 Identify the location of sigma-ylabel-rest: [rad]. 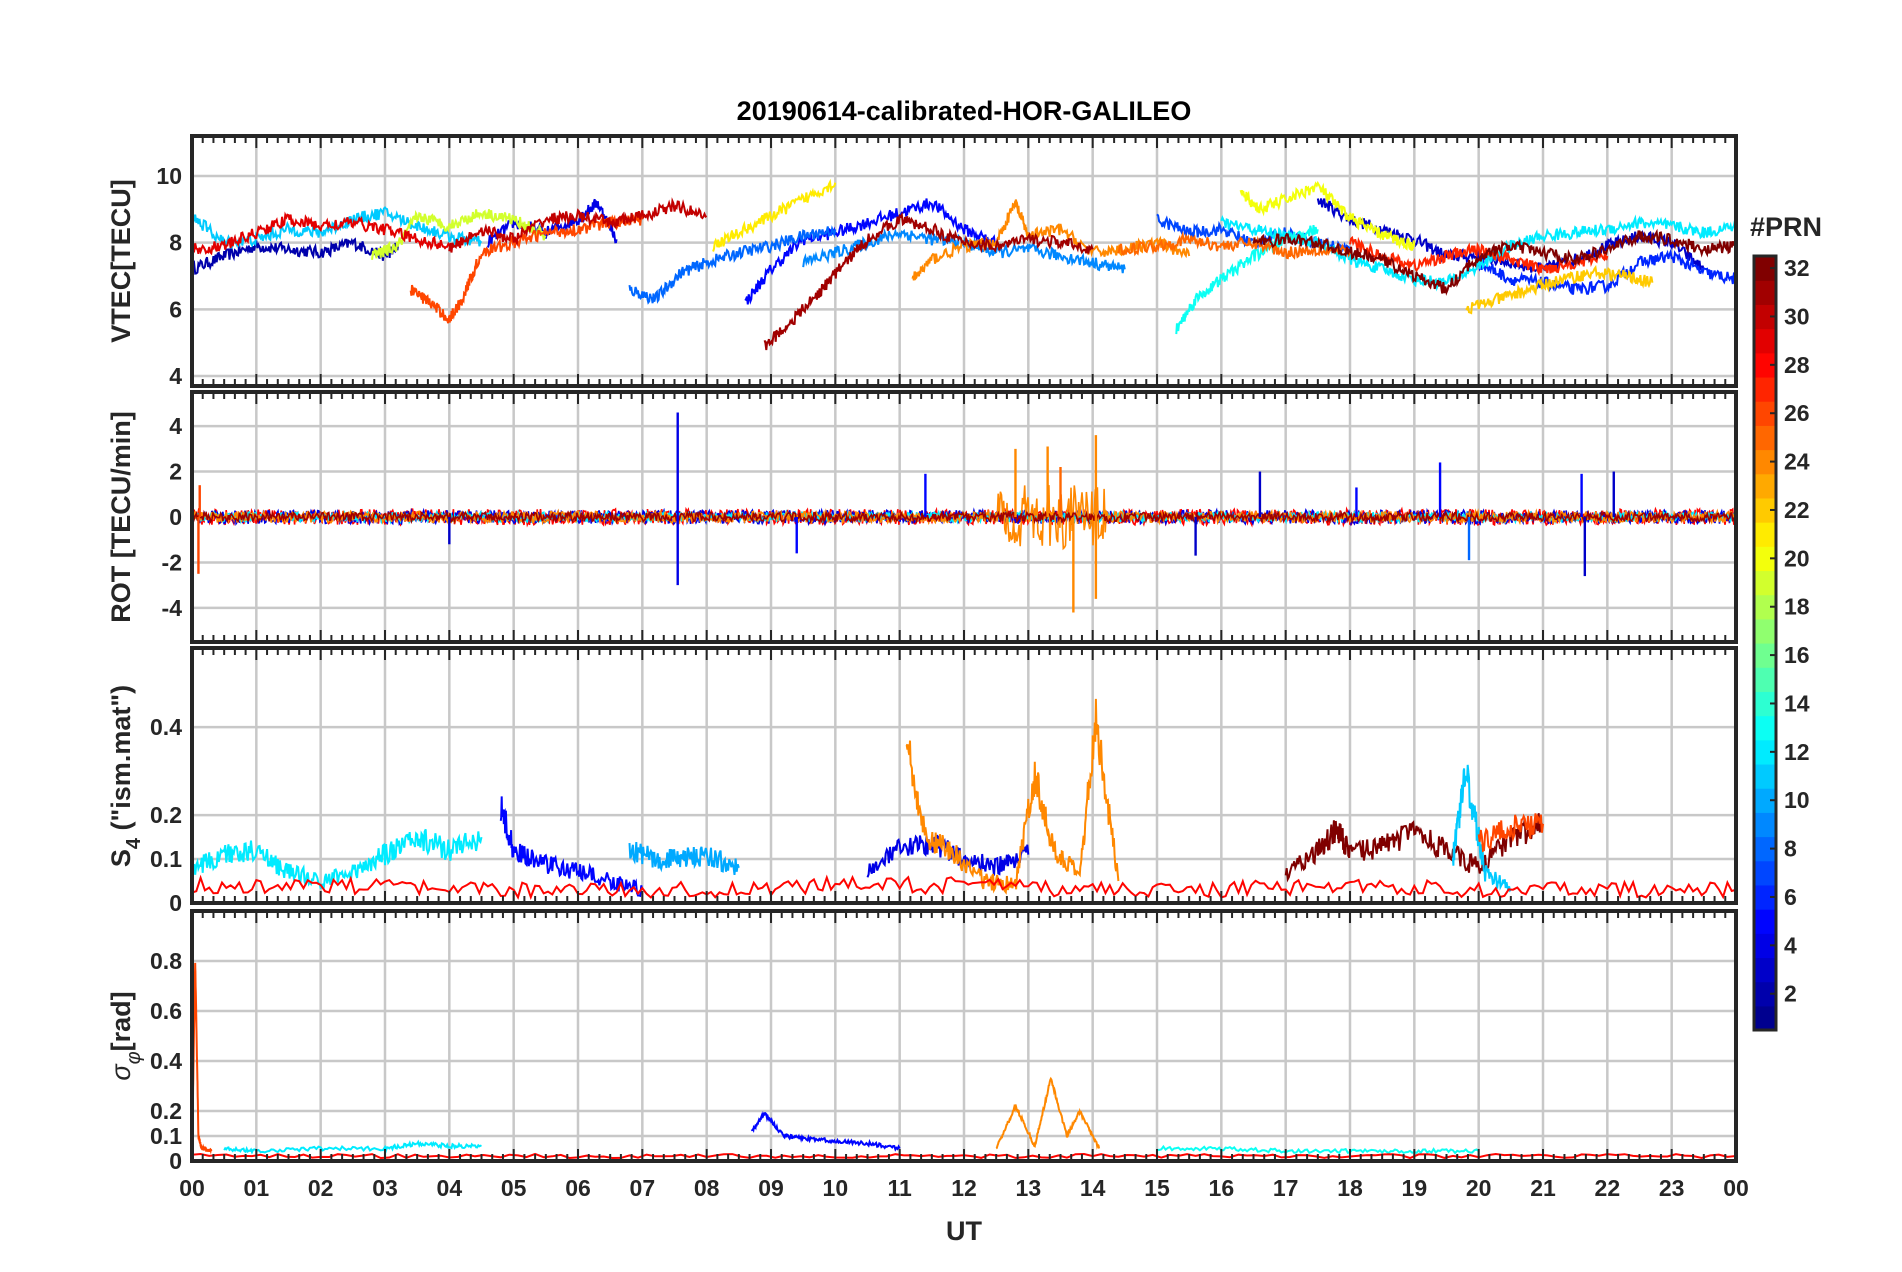
(121, 1021).